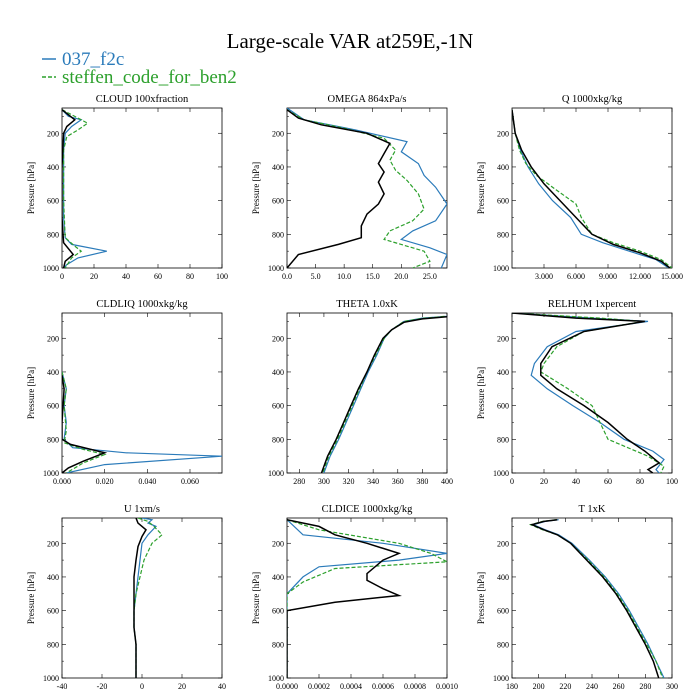 The image size is (700, 700). I want to click on xtick-label: 3.000, so click(544, 276).